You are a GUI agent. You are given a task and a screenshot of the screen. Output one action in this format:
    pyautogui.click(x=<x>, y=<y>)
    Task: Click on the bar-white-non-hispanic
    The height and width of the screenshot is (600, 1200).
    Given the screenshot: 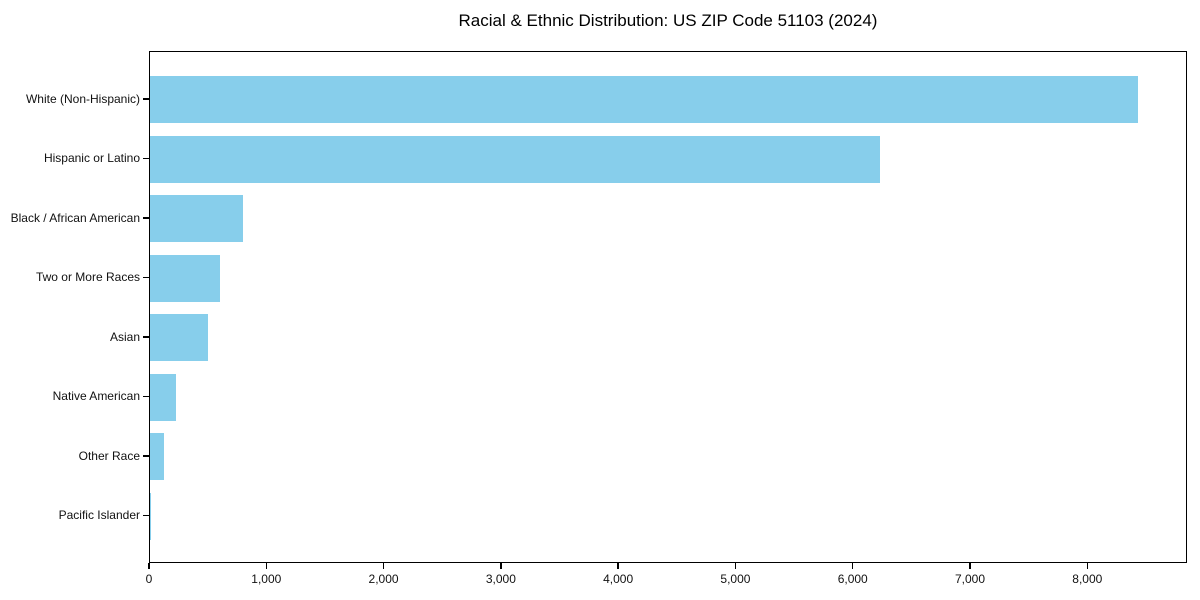 What is the action you would take?
    pyautogui.click(x=644, y=100)
    